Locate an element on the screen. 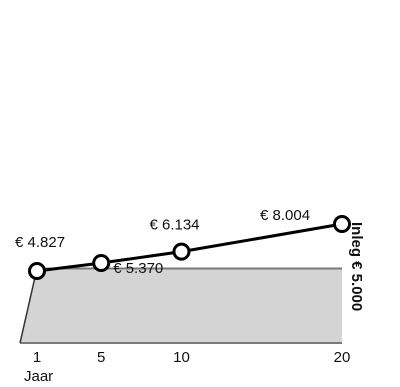 The height and width of the screenshot is (387, 400). x-tick-labels: 1 5 10 20 is located at coordinates (192, 357).